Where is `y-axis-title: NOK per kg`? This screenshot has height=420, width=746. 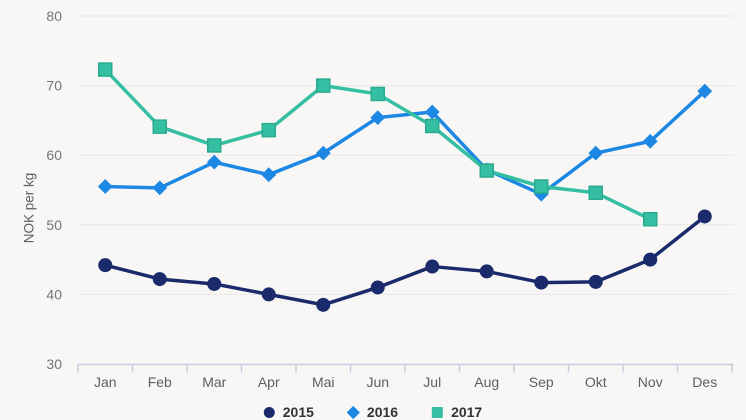 y-axis-title: NOK per kg is located at coordinates (29, 208).